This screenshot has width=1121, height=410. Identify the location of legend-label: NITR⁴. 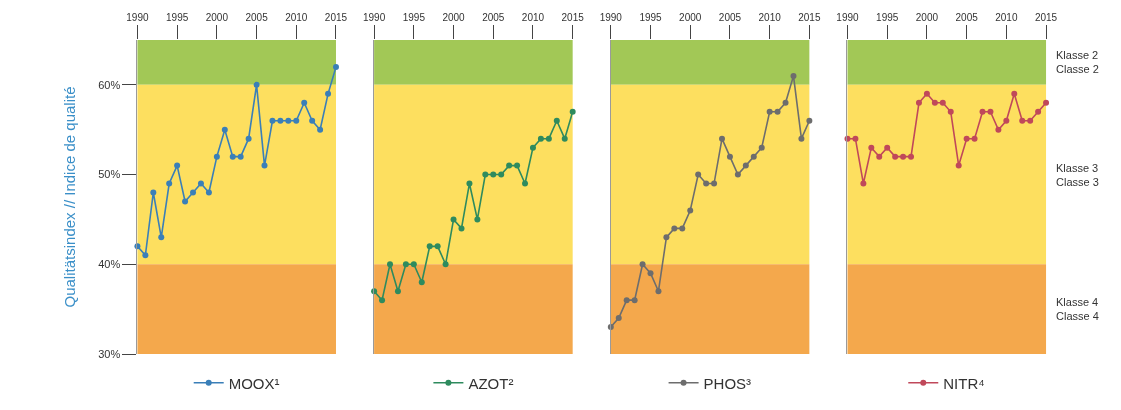
(964, 383).